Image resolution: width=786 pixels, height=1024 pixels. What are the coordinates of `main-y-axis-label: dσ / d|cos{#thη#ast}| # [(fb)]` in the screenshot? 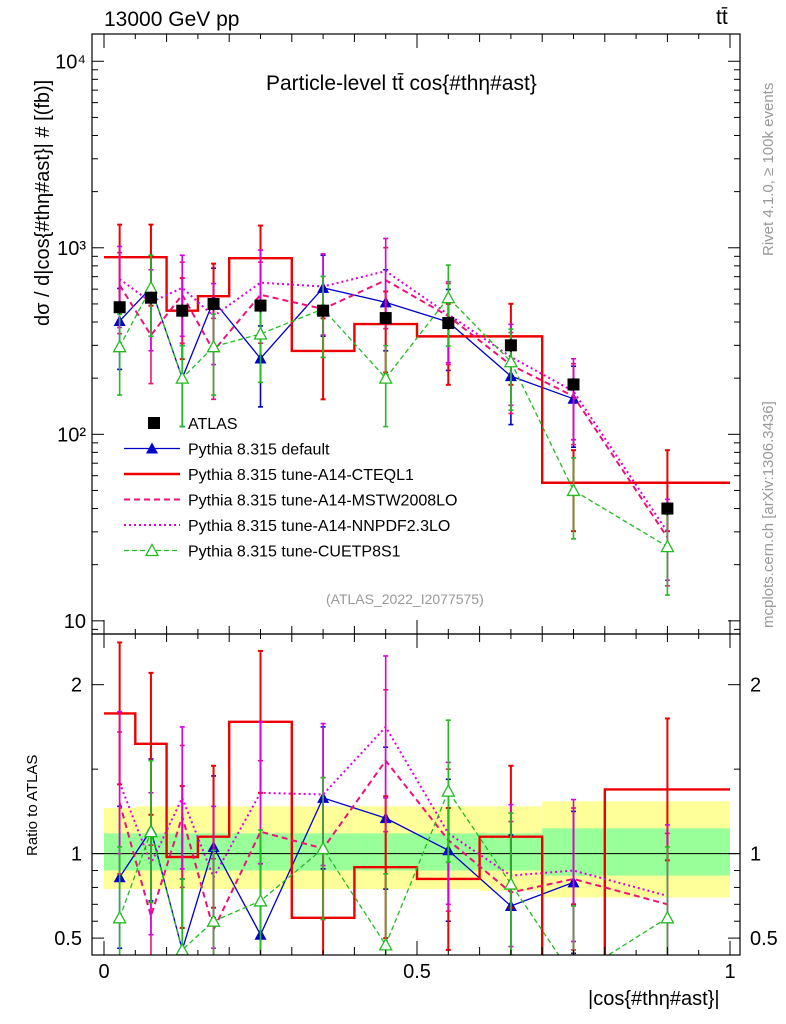 It's located at (43, 202).